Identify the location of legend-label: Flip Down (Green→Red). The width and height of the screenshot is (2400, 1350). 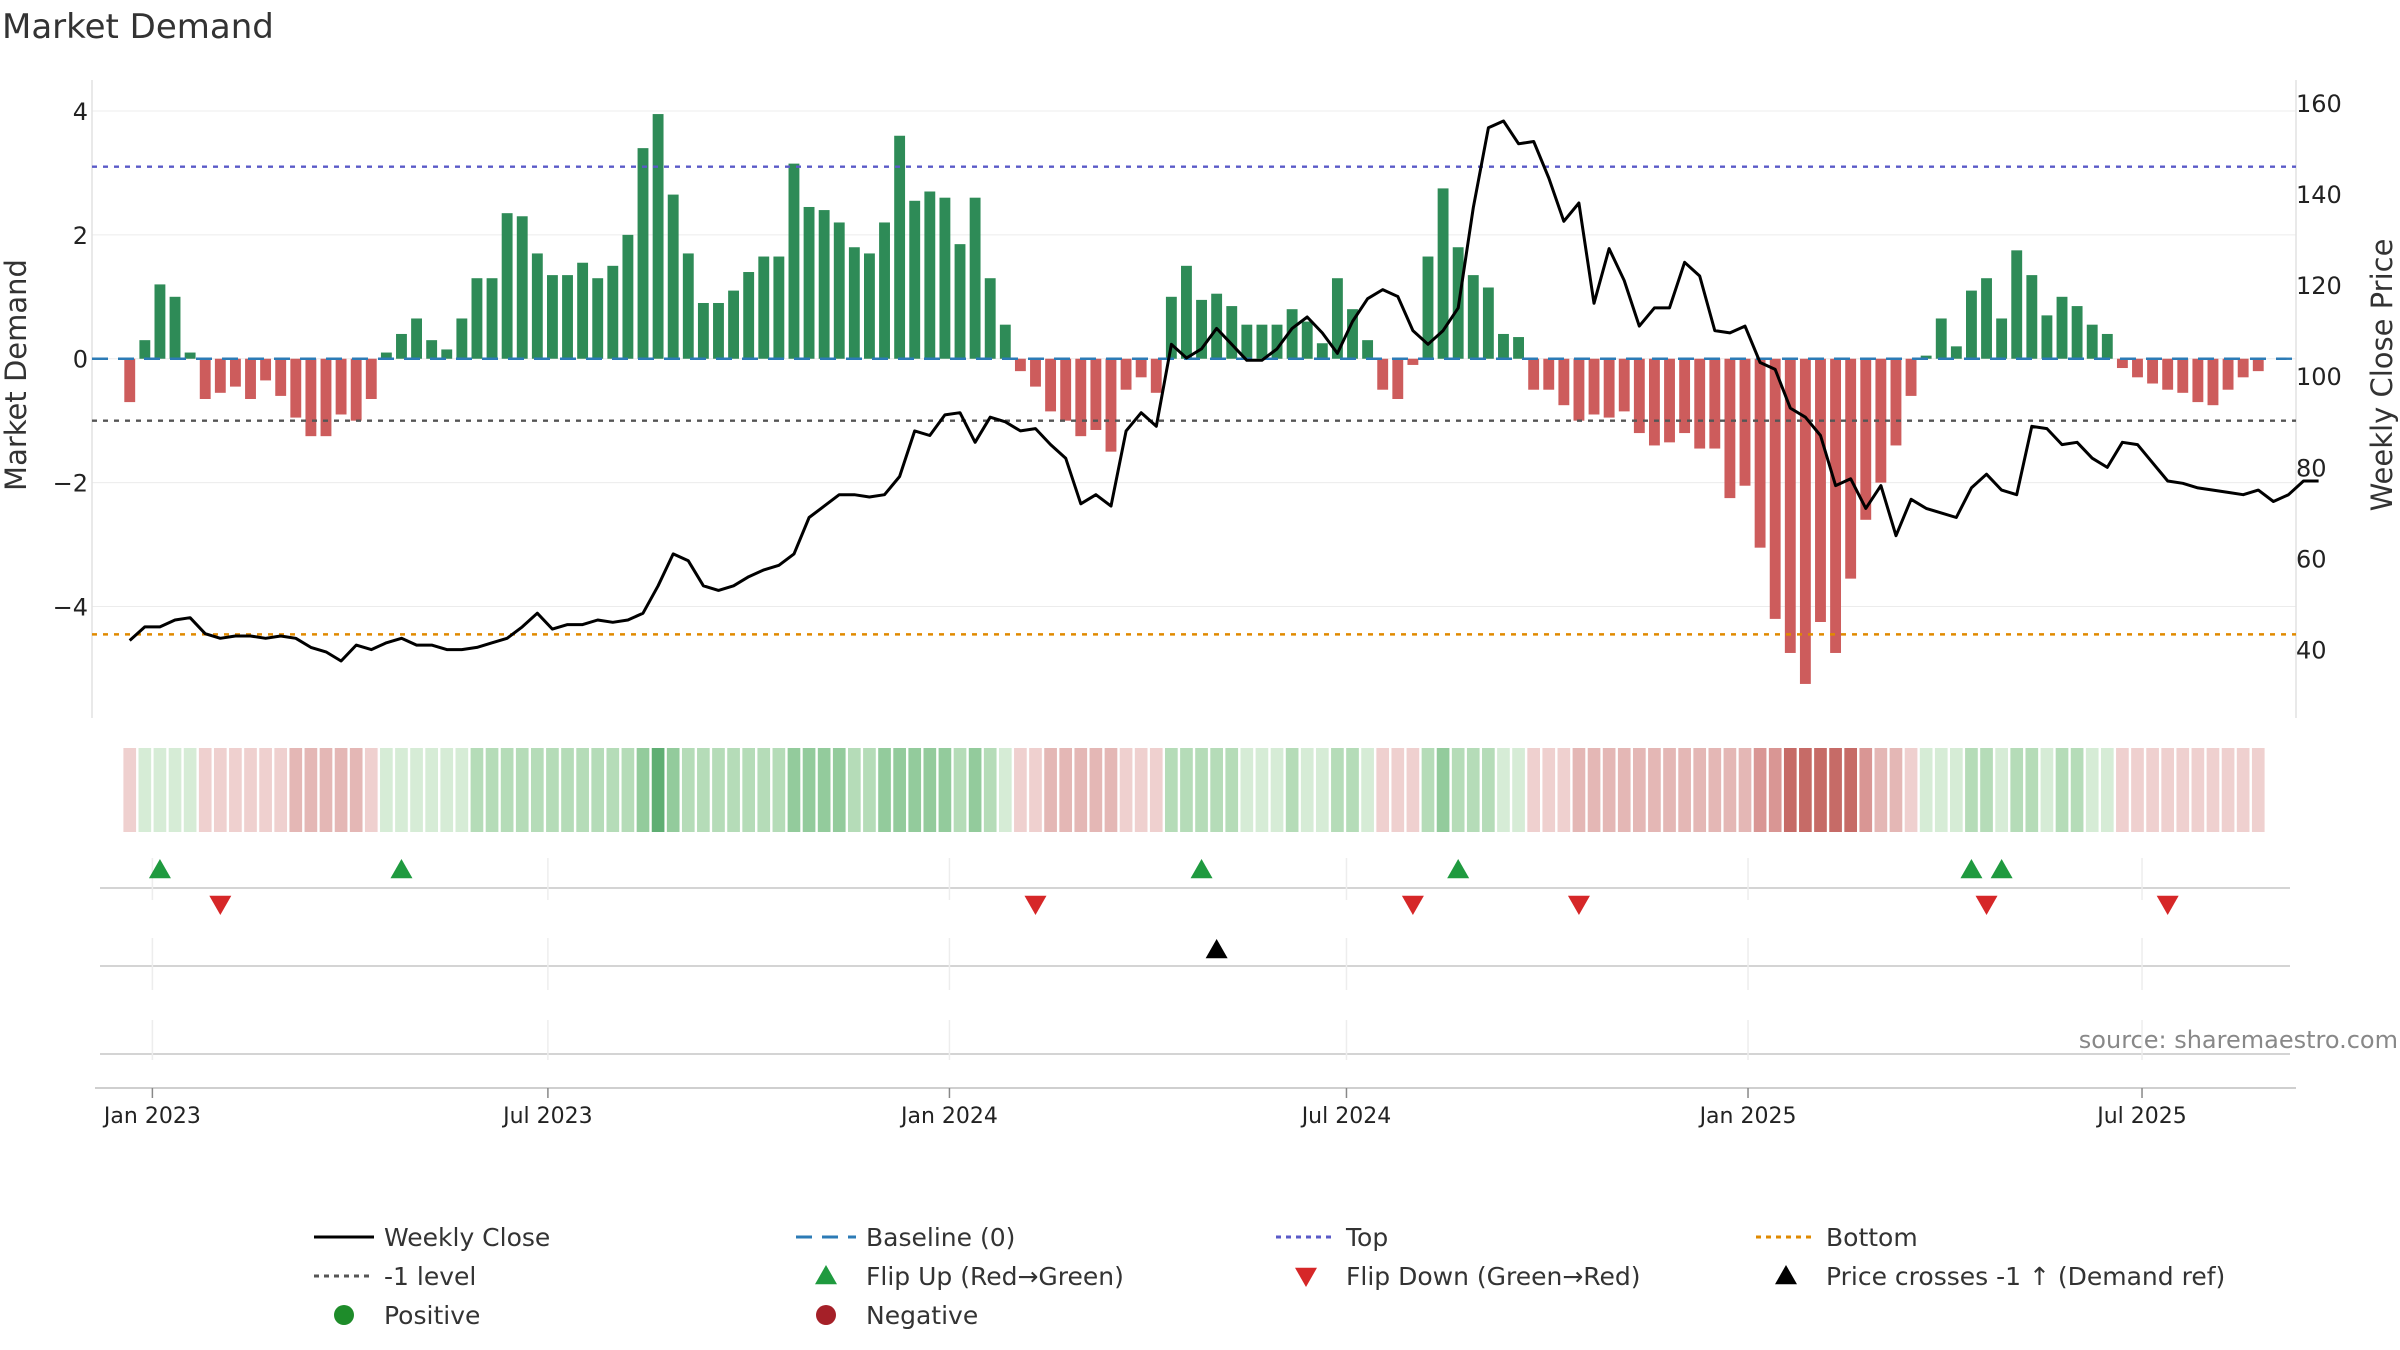
(1493, 1276).